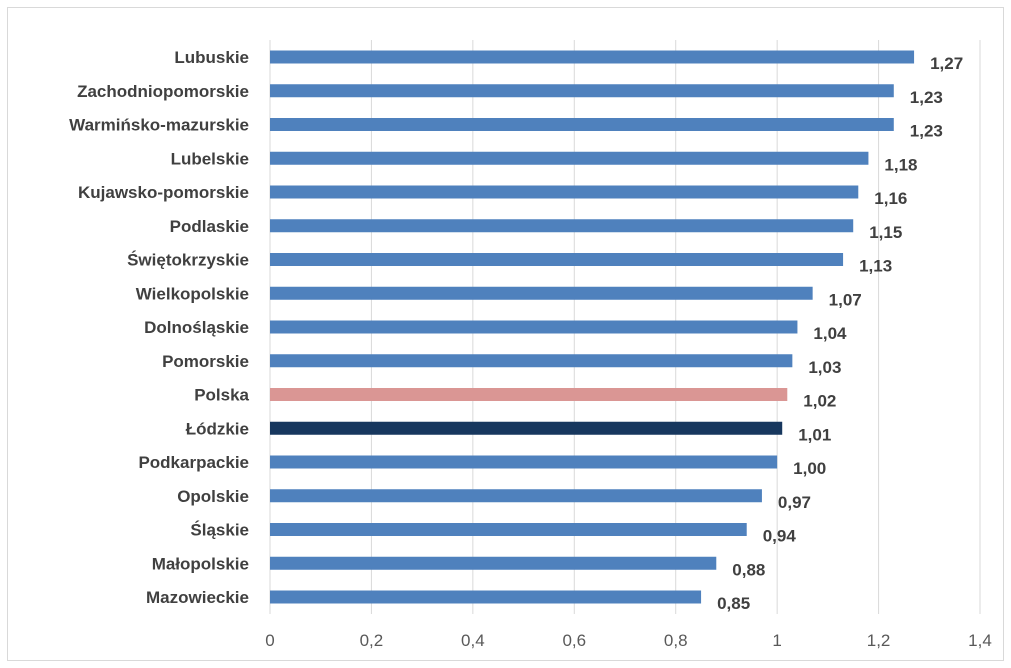  Describe the element at coordinates (219, 530) in the screenshot. I see `category-label: Śląskie` at that location.